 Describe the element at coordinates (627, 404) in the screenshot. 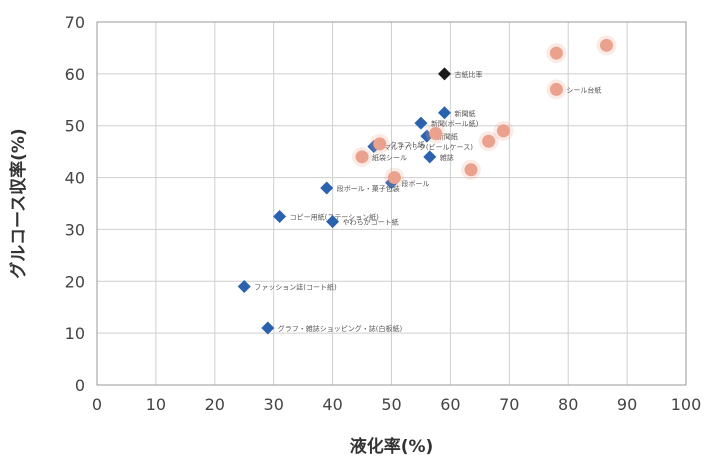

I see `x-tick-label: 90` at that location.